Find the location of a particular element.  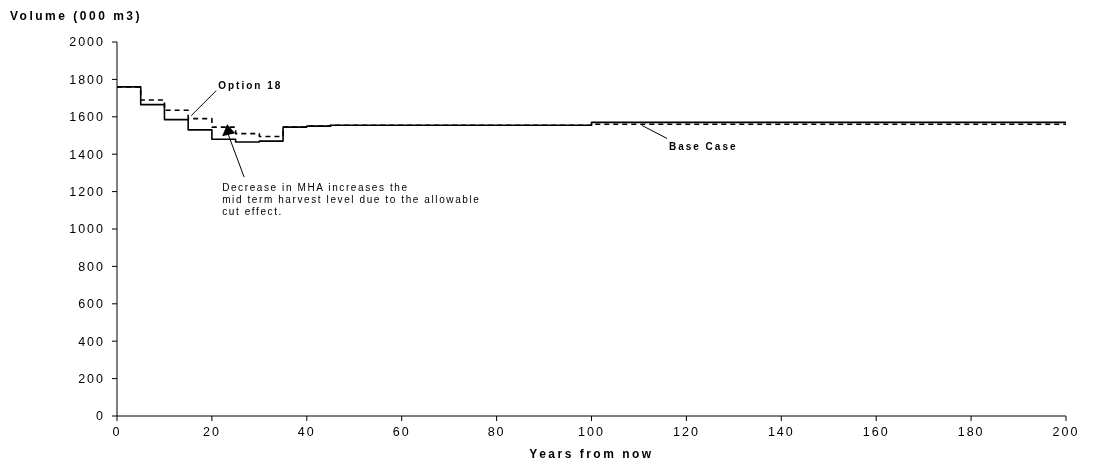

y-tick-label: 600 is located at coordinates (91, 304).